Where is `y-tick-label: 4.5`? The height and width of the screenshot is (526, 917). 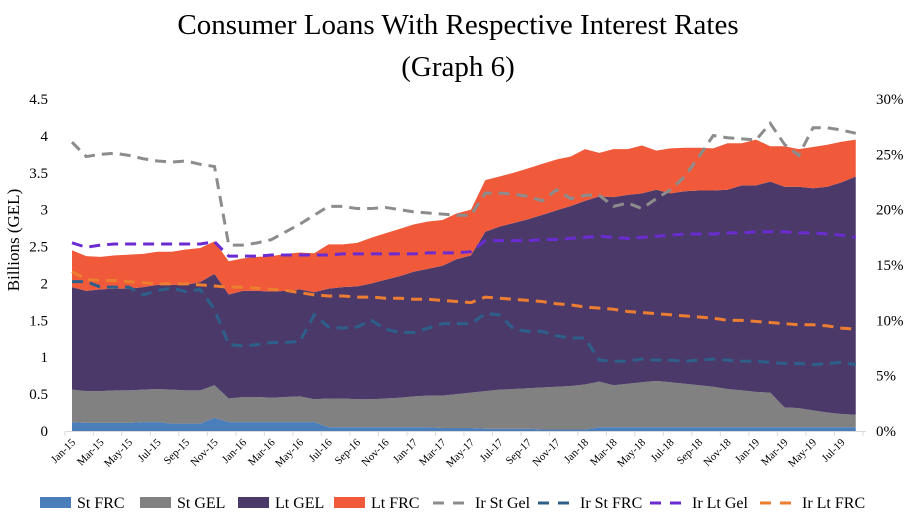
y-tick-label: 4.5 is located at coordinates (38, 100).